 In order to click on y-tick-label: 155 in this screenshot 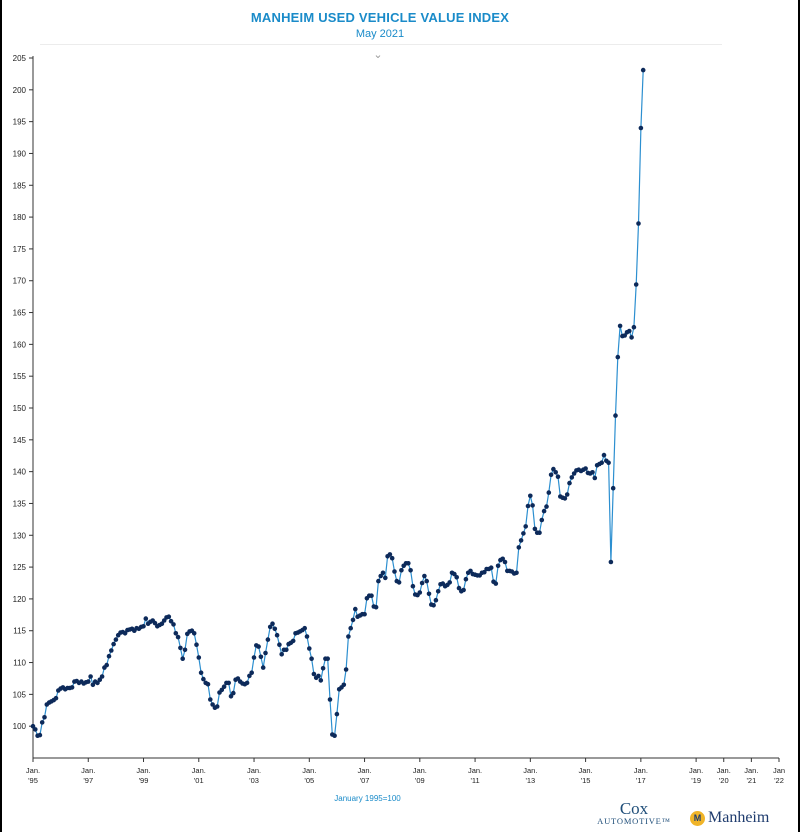, I will do `click(20, 376)`.